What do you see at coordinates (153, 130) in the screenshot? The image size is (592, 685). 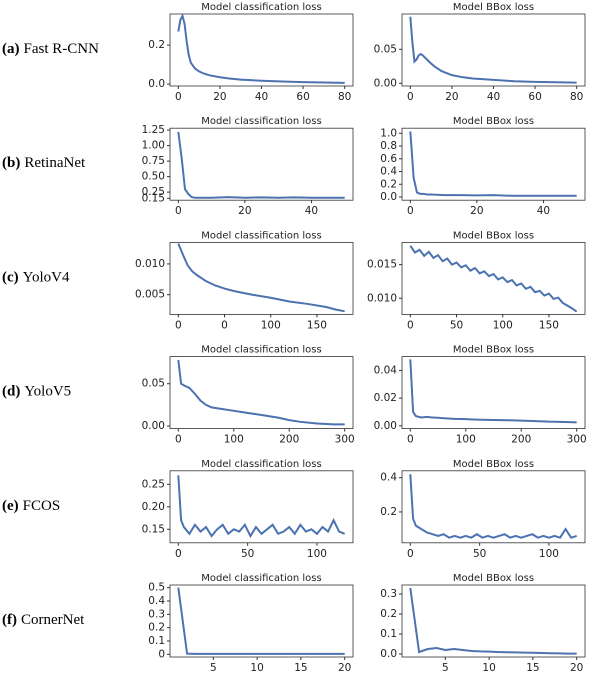 I see `y-tick-label: 1.25` at bounding box center [153, 130].